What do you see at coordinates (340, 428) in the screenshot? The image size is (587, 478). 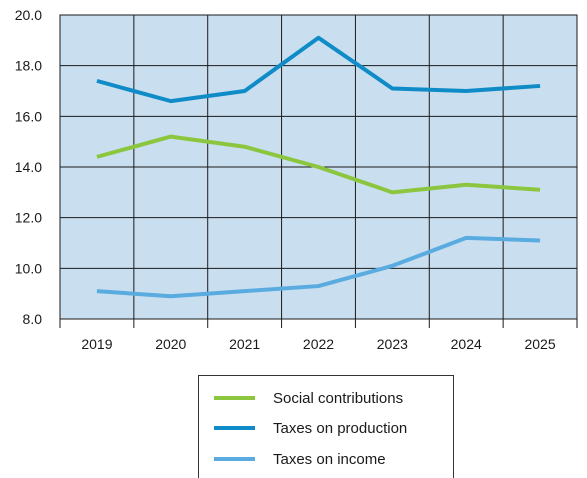 I see `legend-label: Taxes on production` at bounding box center [340, 428].